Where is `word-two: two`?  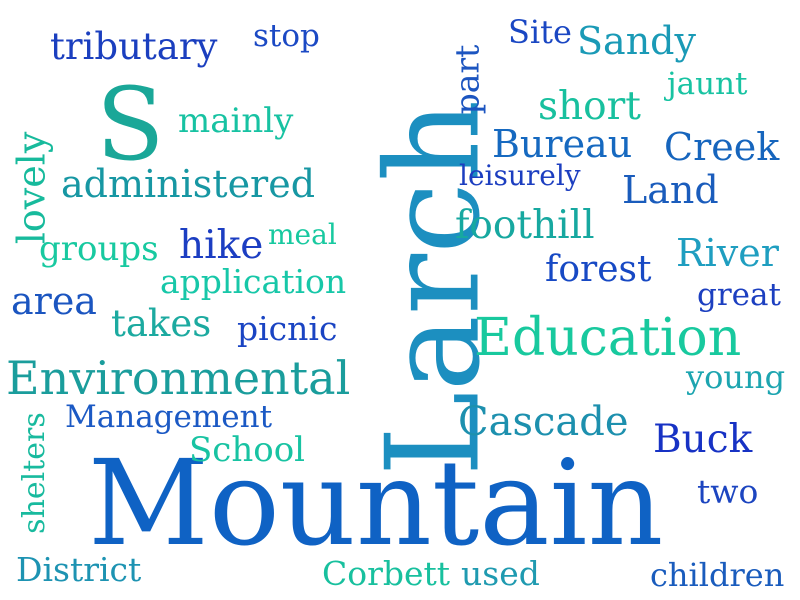
word-two: two is located at coordinates (728, 491).